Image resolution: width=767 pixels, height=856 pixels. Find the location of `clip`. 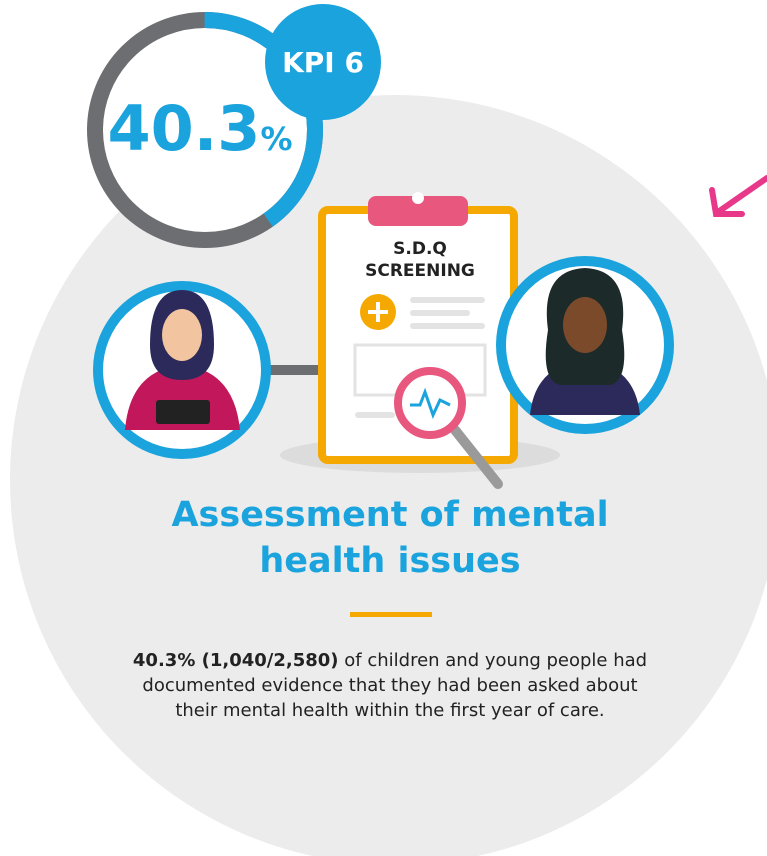

clip is located at coordinates (418, 211).